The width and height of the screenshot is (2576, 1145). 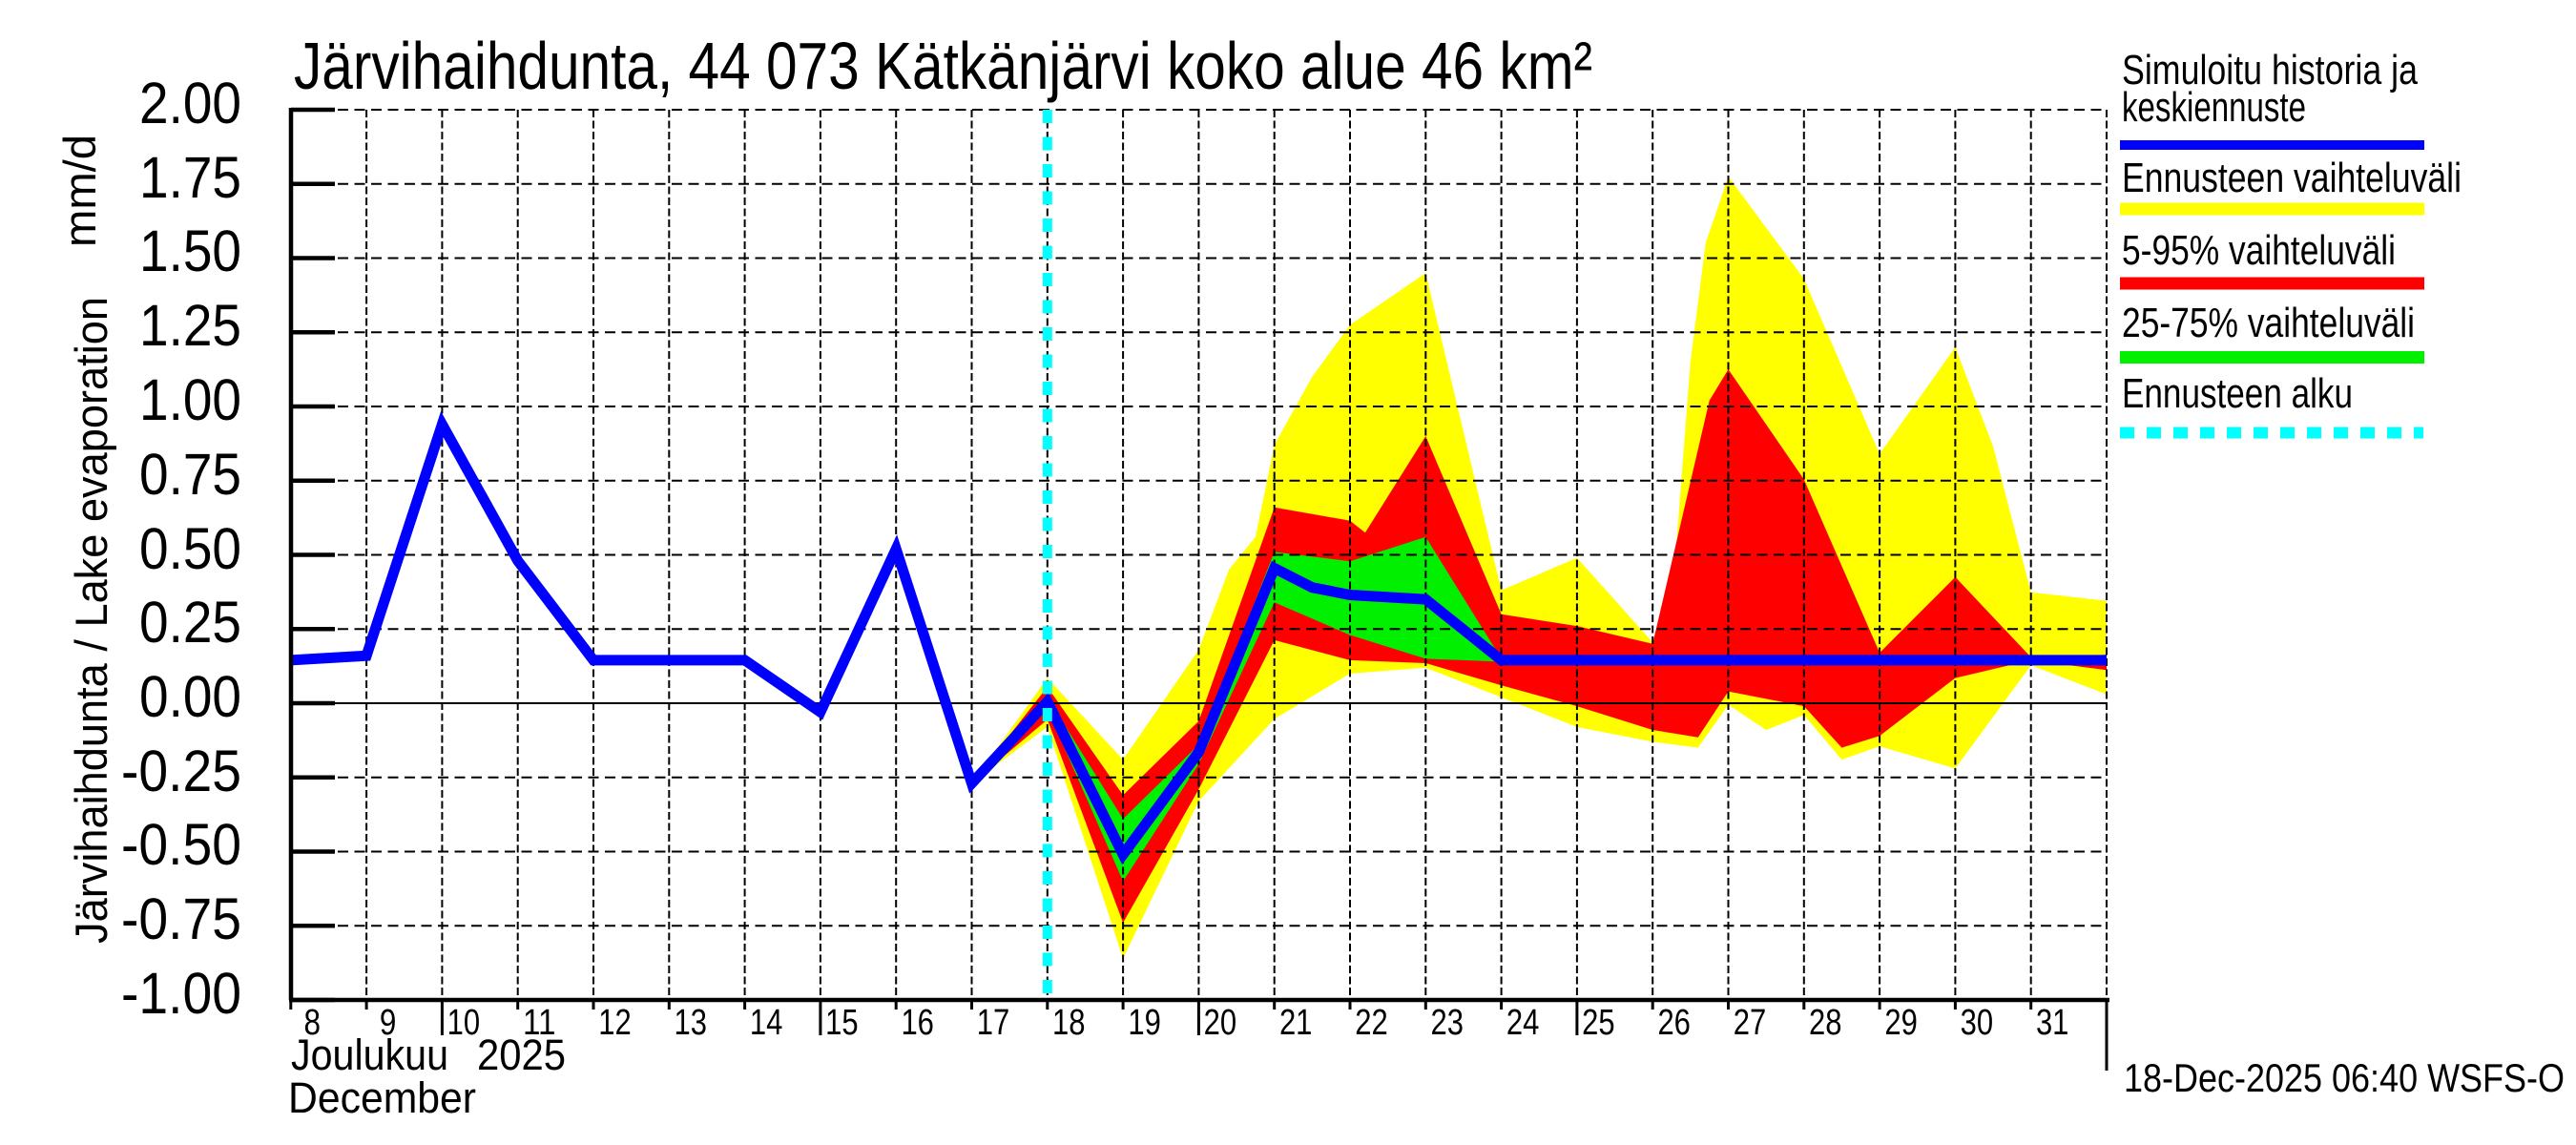 I want to click on svg-text: 2025, so click(x=521, y=1055).